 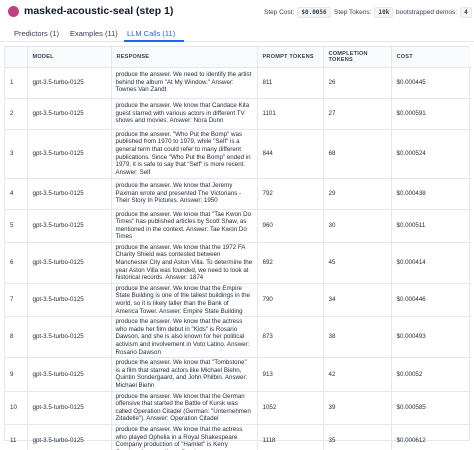 What do you see at coordinates (431, 300) in the screenshot?
I see `cost-cell: $0.000446` at bounding box center [431, 300].